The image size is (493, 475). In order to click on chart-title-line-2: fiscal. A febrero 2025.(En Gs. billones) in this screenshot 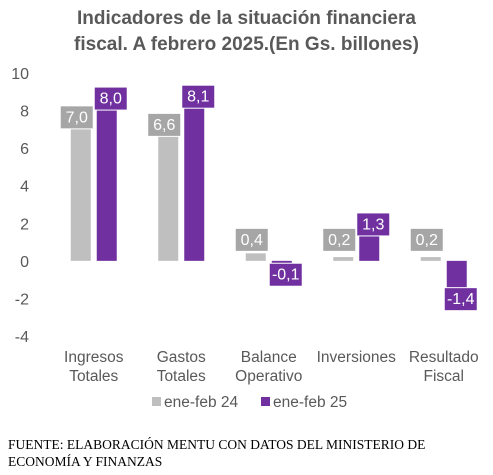, I will do `click(246, 44)`.